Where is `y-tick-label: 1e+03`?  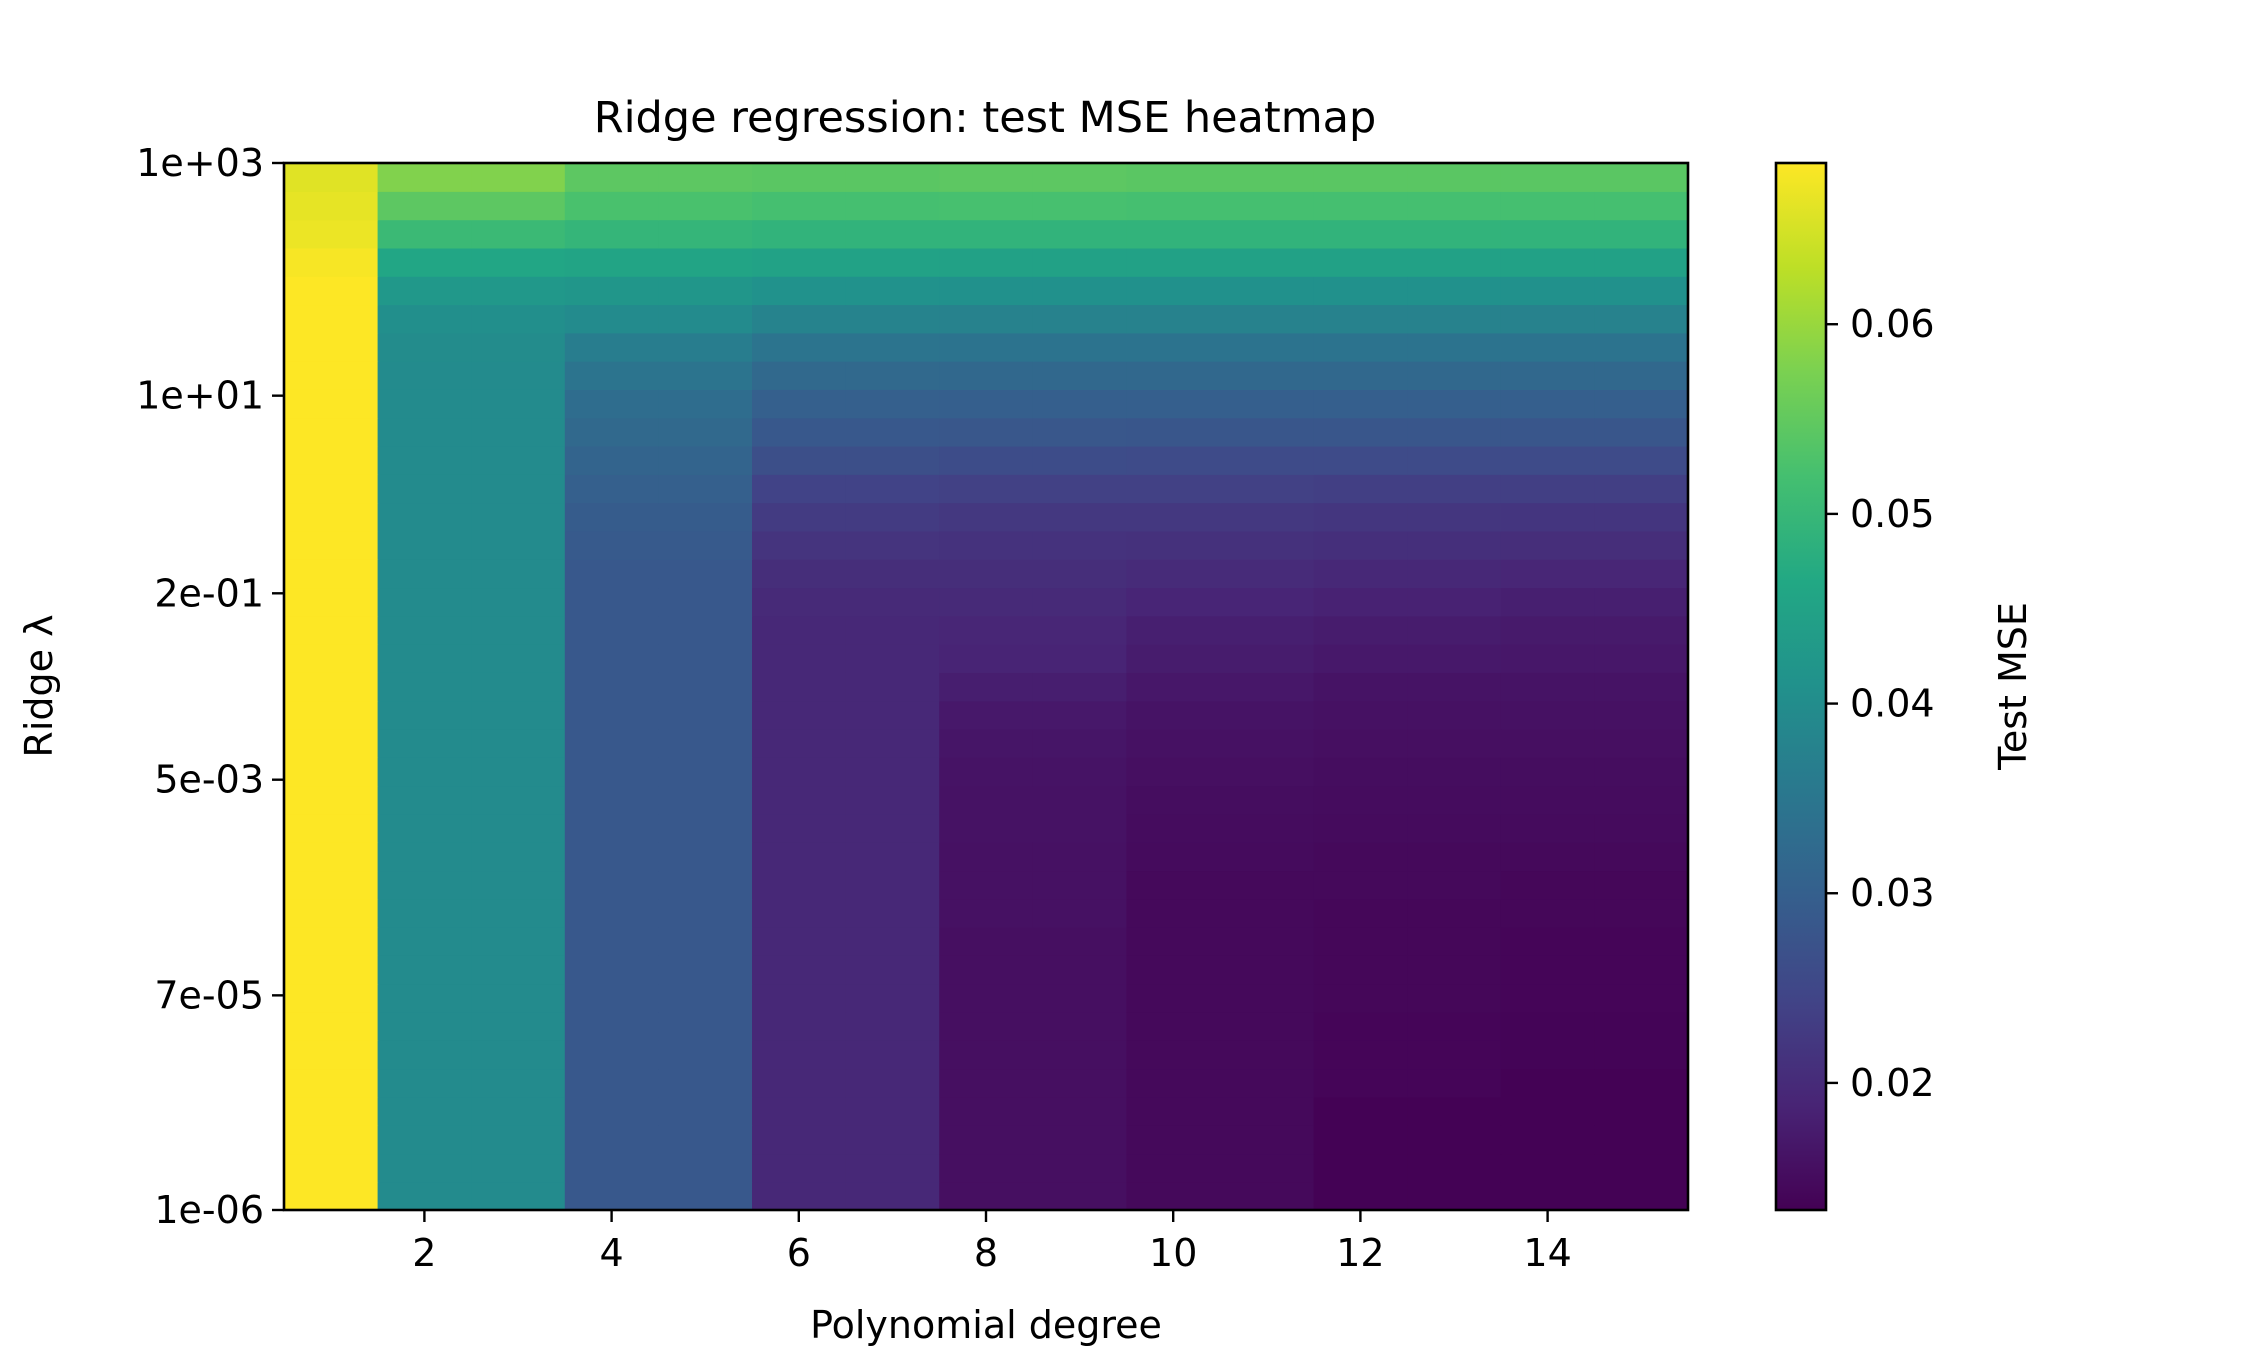 y-tick-label: 1e+03 is located at coordinates (200, 163).